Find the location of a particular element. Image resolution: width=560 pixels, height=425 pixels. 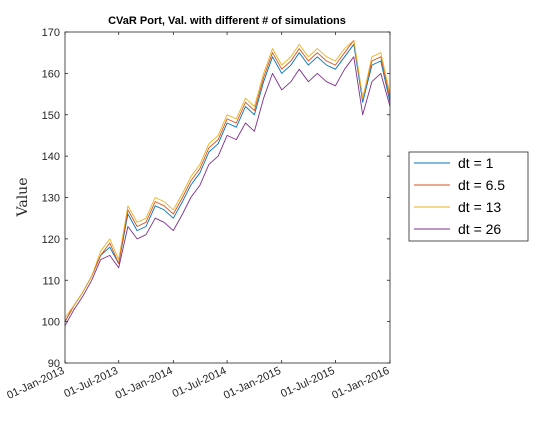

y-tick-label: 110 is located at coordinates (51, 281).